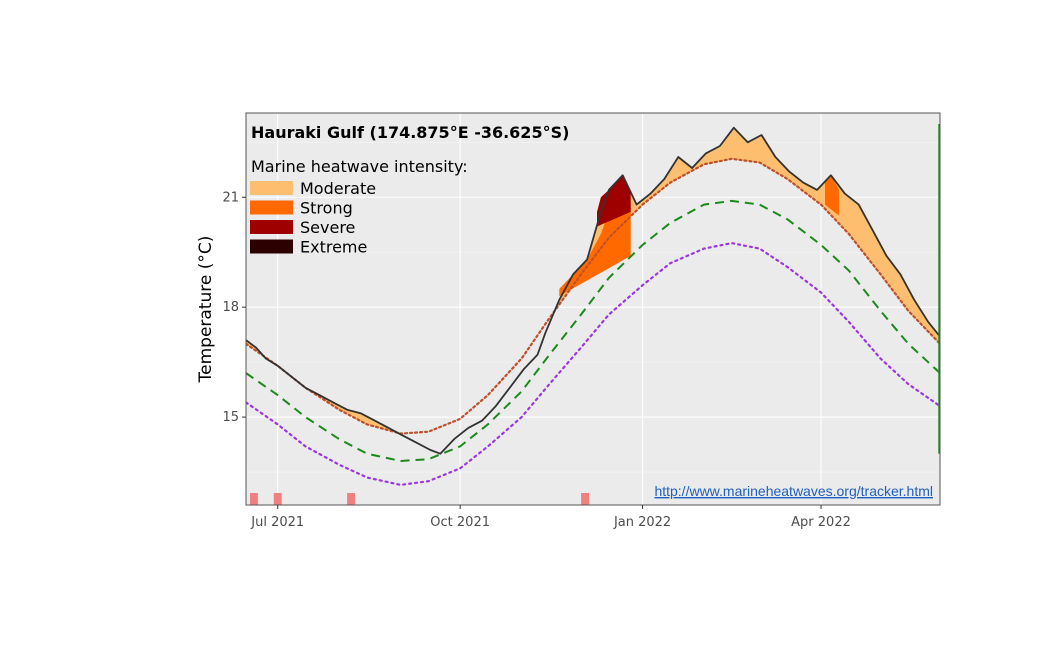 This screenshot has height=656, width=1050. What do you see at coordinates (333, 247) in the screenshot?
I see `legend-label: Extreme` at bounding box center [333, 247].